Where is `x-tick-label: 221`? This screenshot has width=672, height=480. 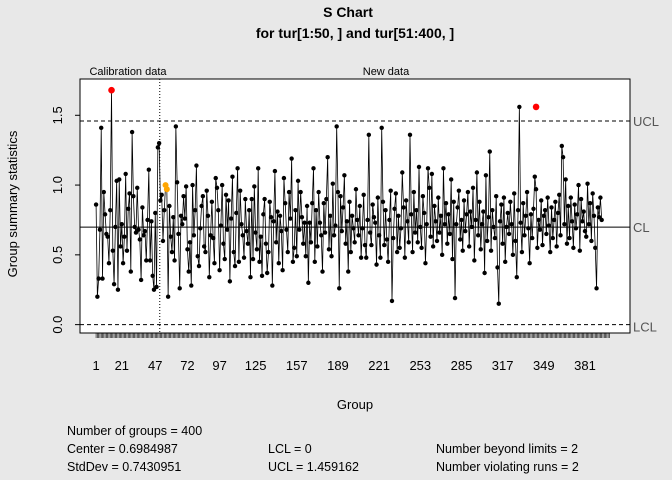 x-tick-label: 221 is located at coordinates (379, 365).